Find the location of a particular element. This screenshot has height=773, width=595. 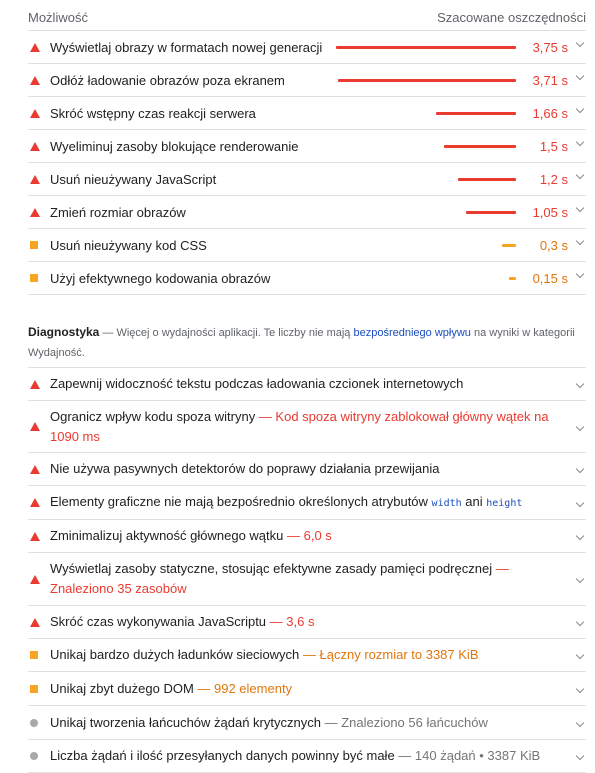

diagnostics-intro-end: na wyniki w kategorii Wydajność. is located at coordinates (301, 343).